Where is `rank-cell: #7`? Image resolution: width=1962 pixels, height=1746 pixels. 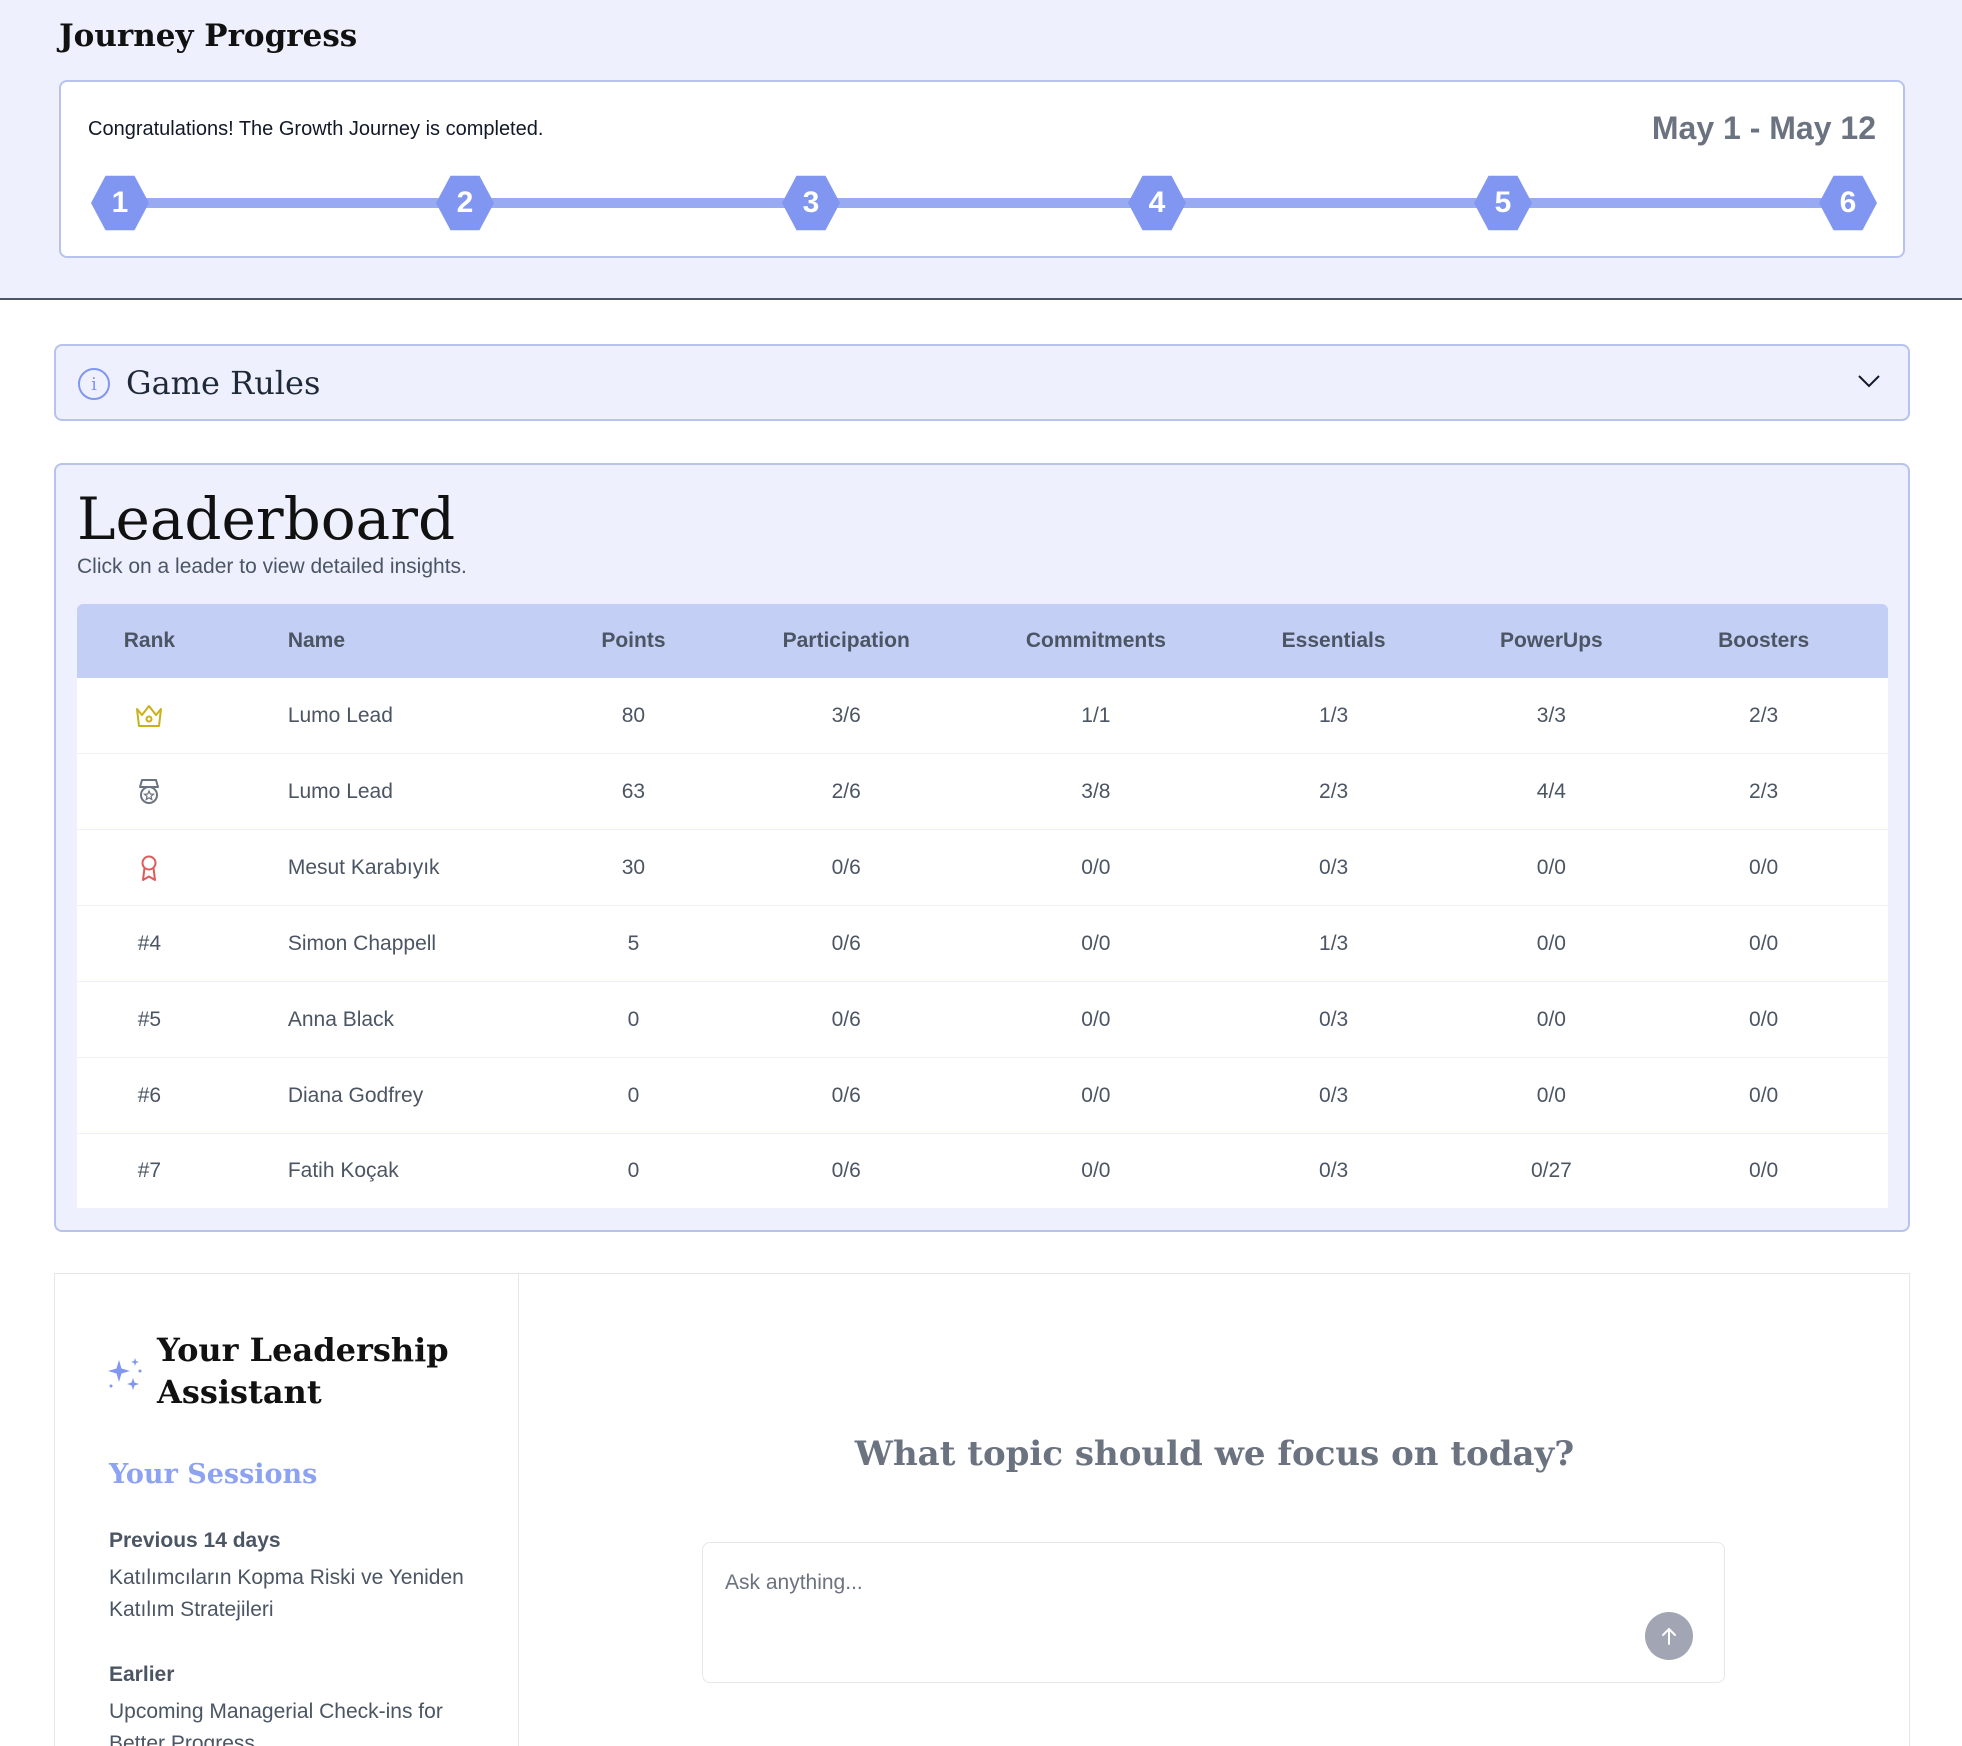
rank-cell: #7 is located at coordinates (149, 1170).